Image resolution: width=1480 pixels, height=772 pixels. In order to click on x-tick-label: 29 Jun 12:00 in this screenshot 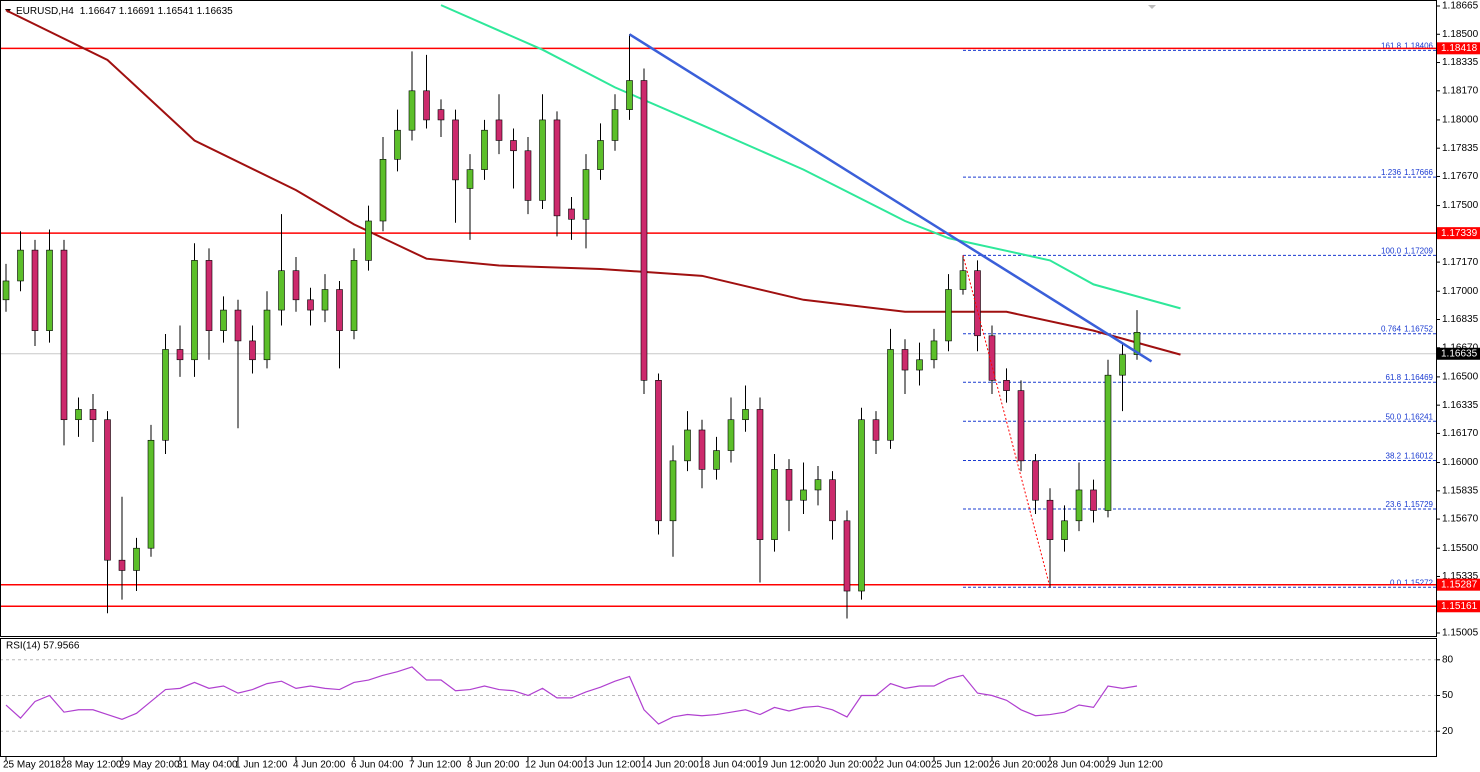, I will do `click(1134, 765)`.